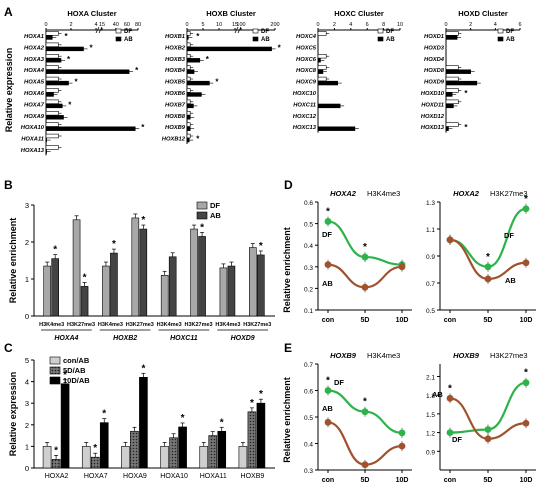 The image size is (550, 504). Describe the element at coordinates (430, 452) in the screenshot. I see `panel-e-right-ytick-label: 0.9` at that location.